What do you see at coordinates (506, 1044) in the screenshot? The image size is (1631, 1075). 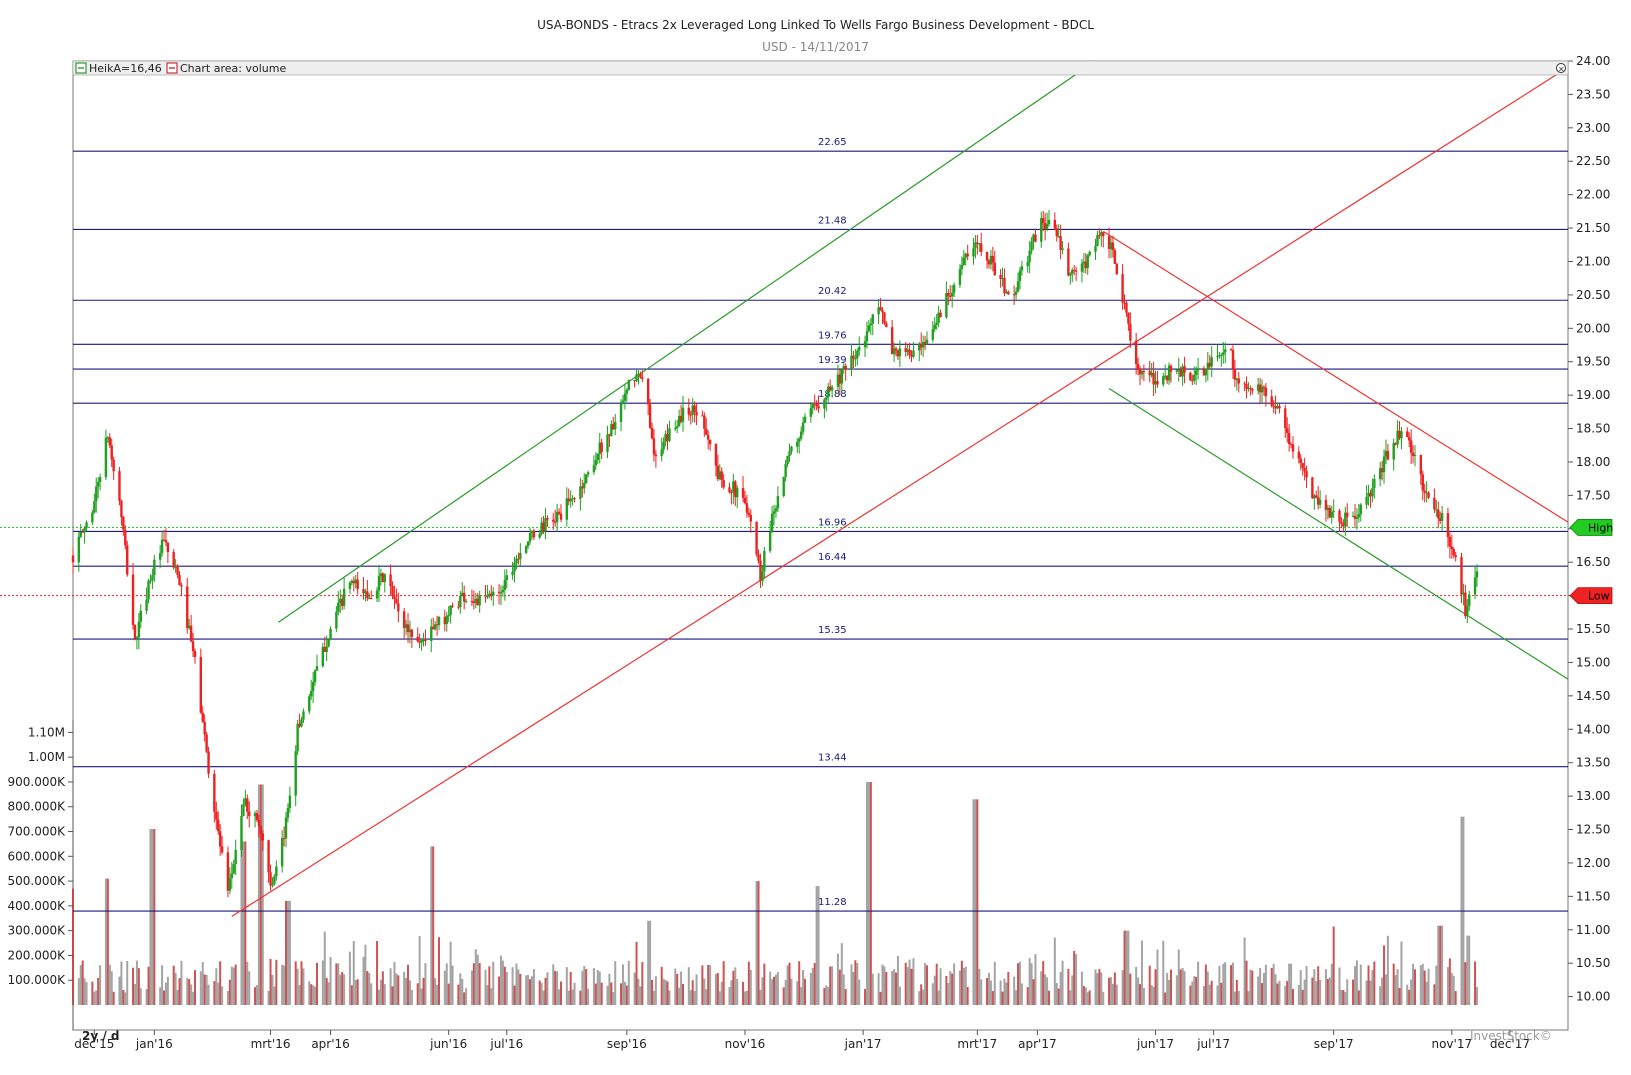 I see `date-tick-label: jul'16` at bounding box center [506, 1044].